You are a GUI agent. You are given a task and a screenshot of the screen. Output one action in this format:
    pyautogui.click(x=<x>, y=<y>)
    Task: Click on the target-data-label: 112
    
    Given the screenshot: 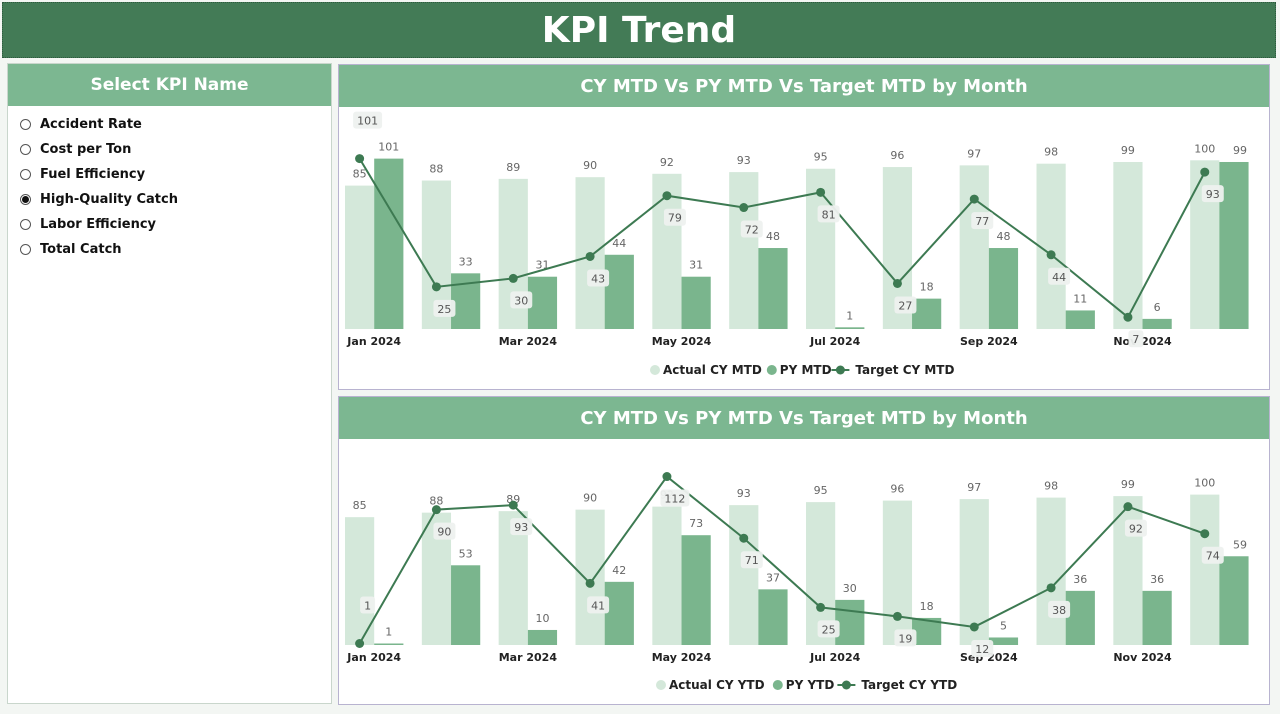 What is the action you would take?
    pyautogui.click(x=675, y=498)
    